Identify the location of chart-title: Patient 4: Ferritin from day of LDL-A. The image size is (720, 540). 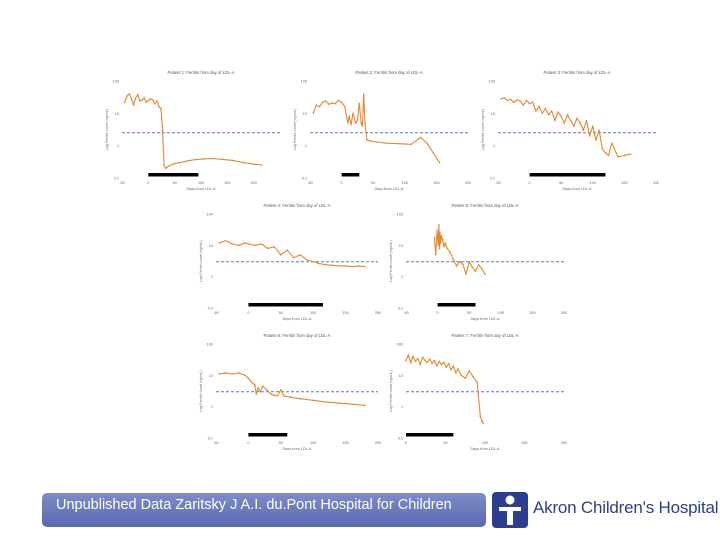
(296, 205).